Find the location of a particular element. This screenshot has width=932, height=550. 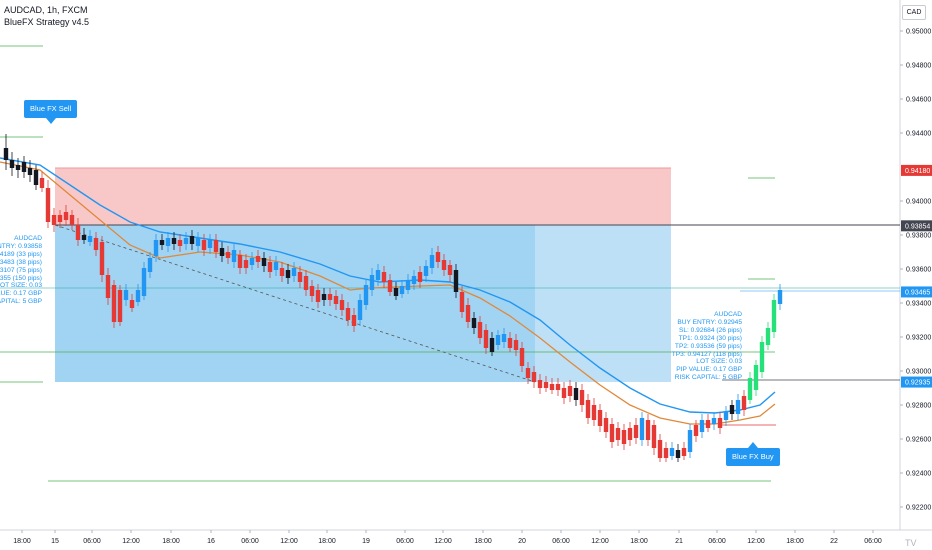

price-tick-label: 0.92600 is located at coordinates (918, 440).